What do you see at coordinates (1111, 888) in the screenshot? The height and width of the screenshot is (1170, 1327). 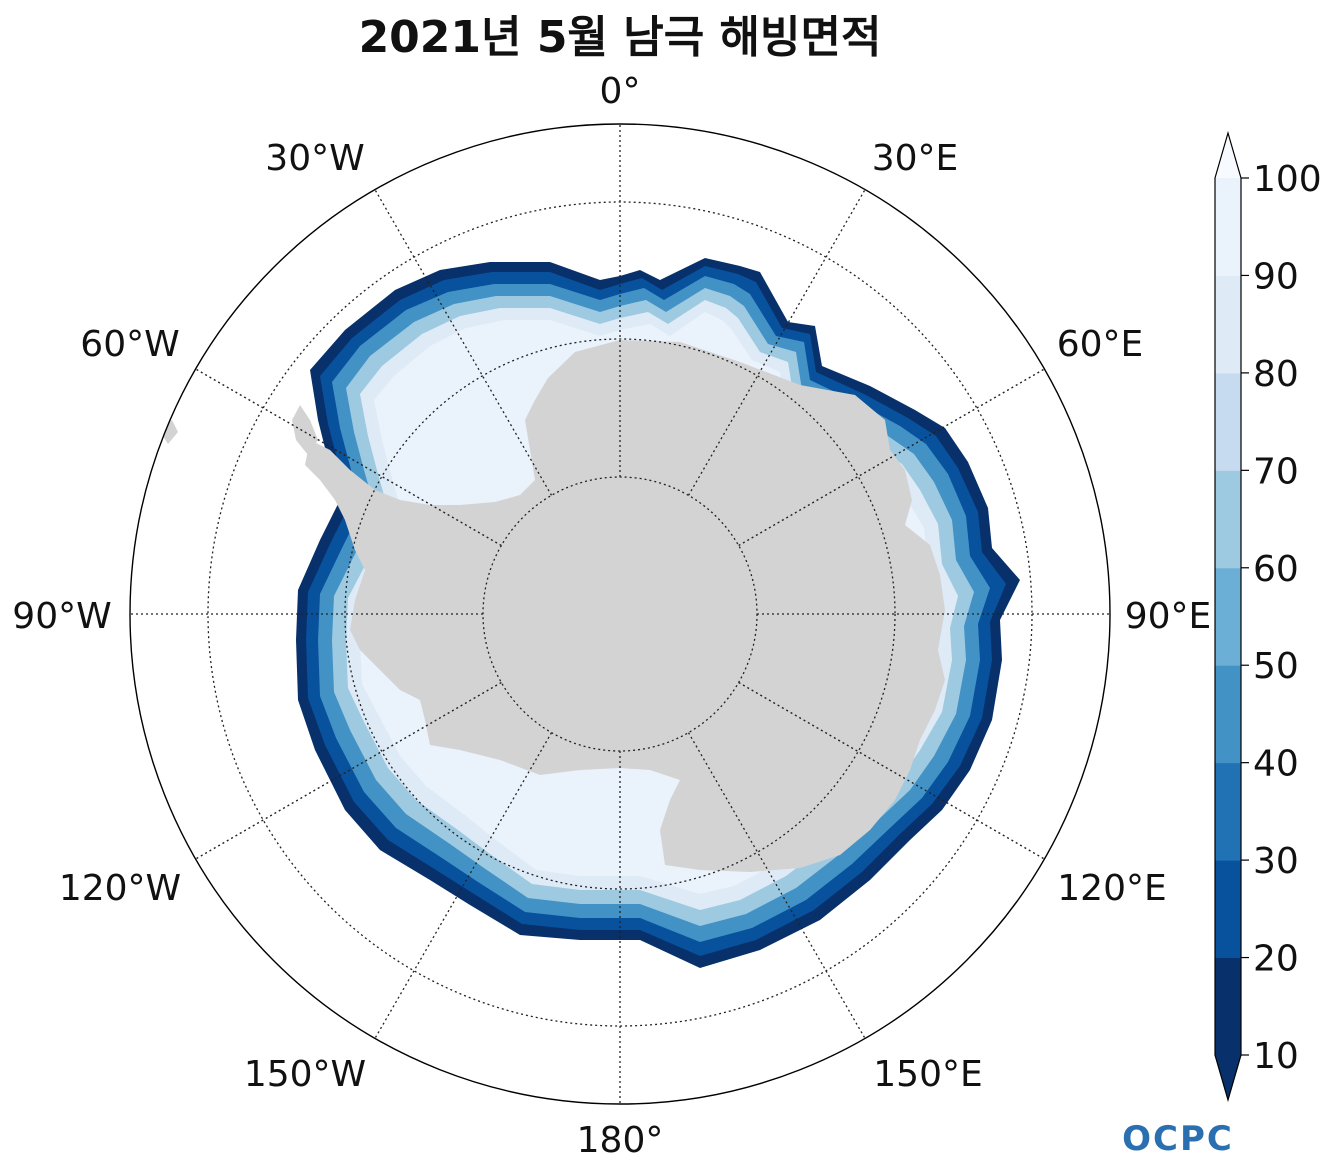 I see `lon-label-120e: 120°E` at bounding box center [1111, 888].